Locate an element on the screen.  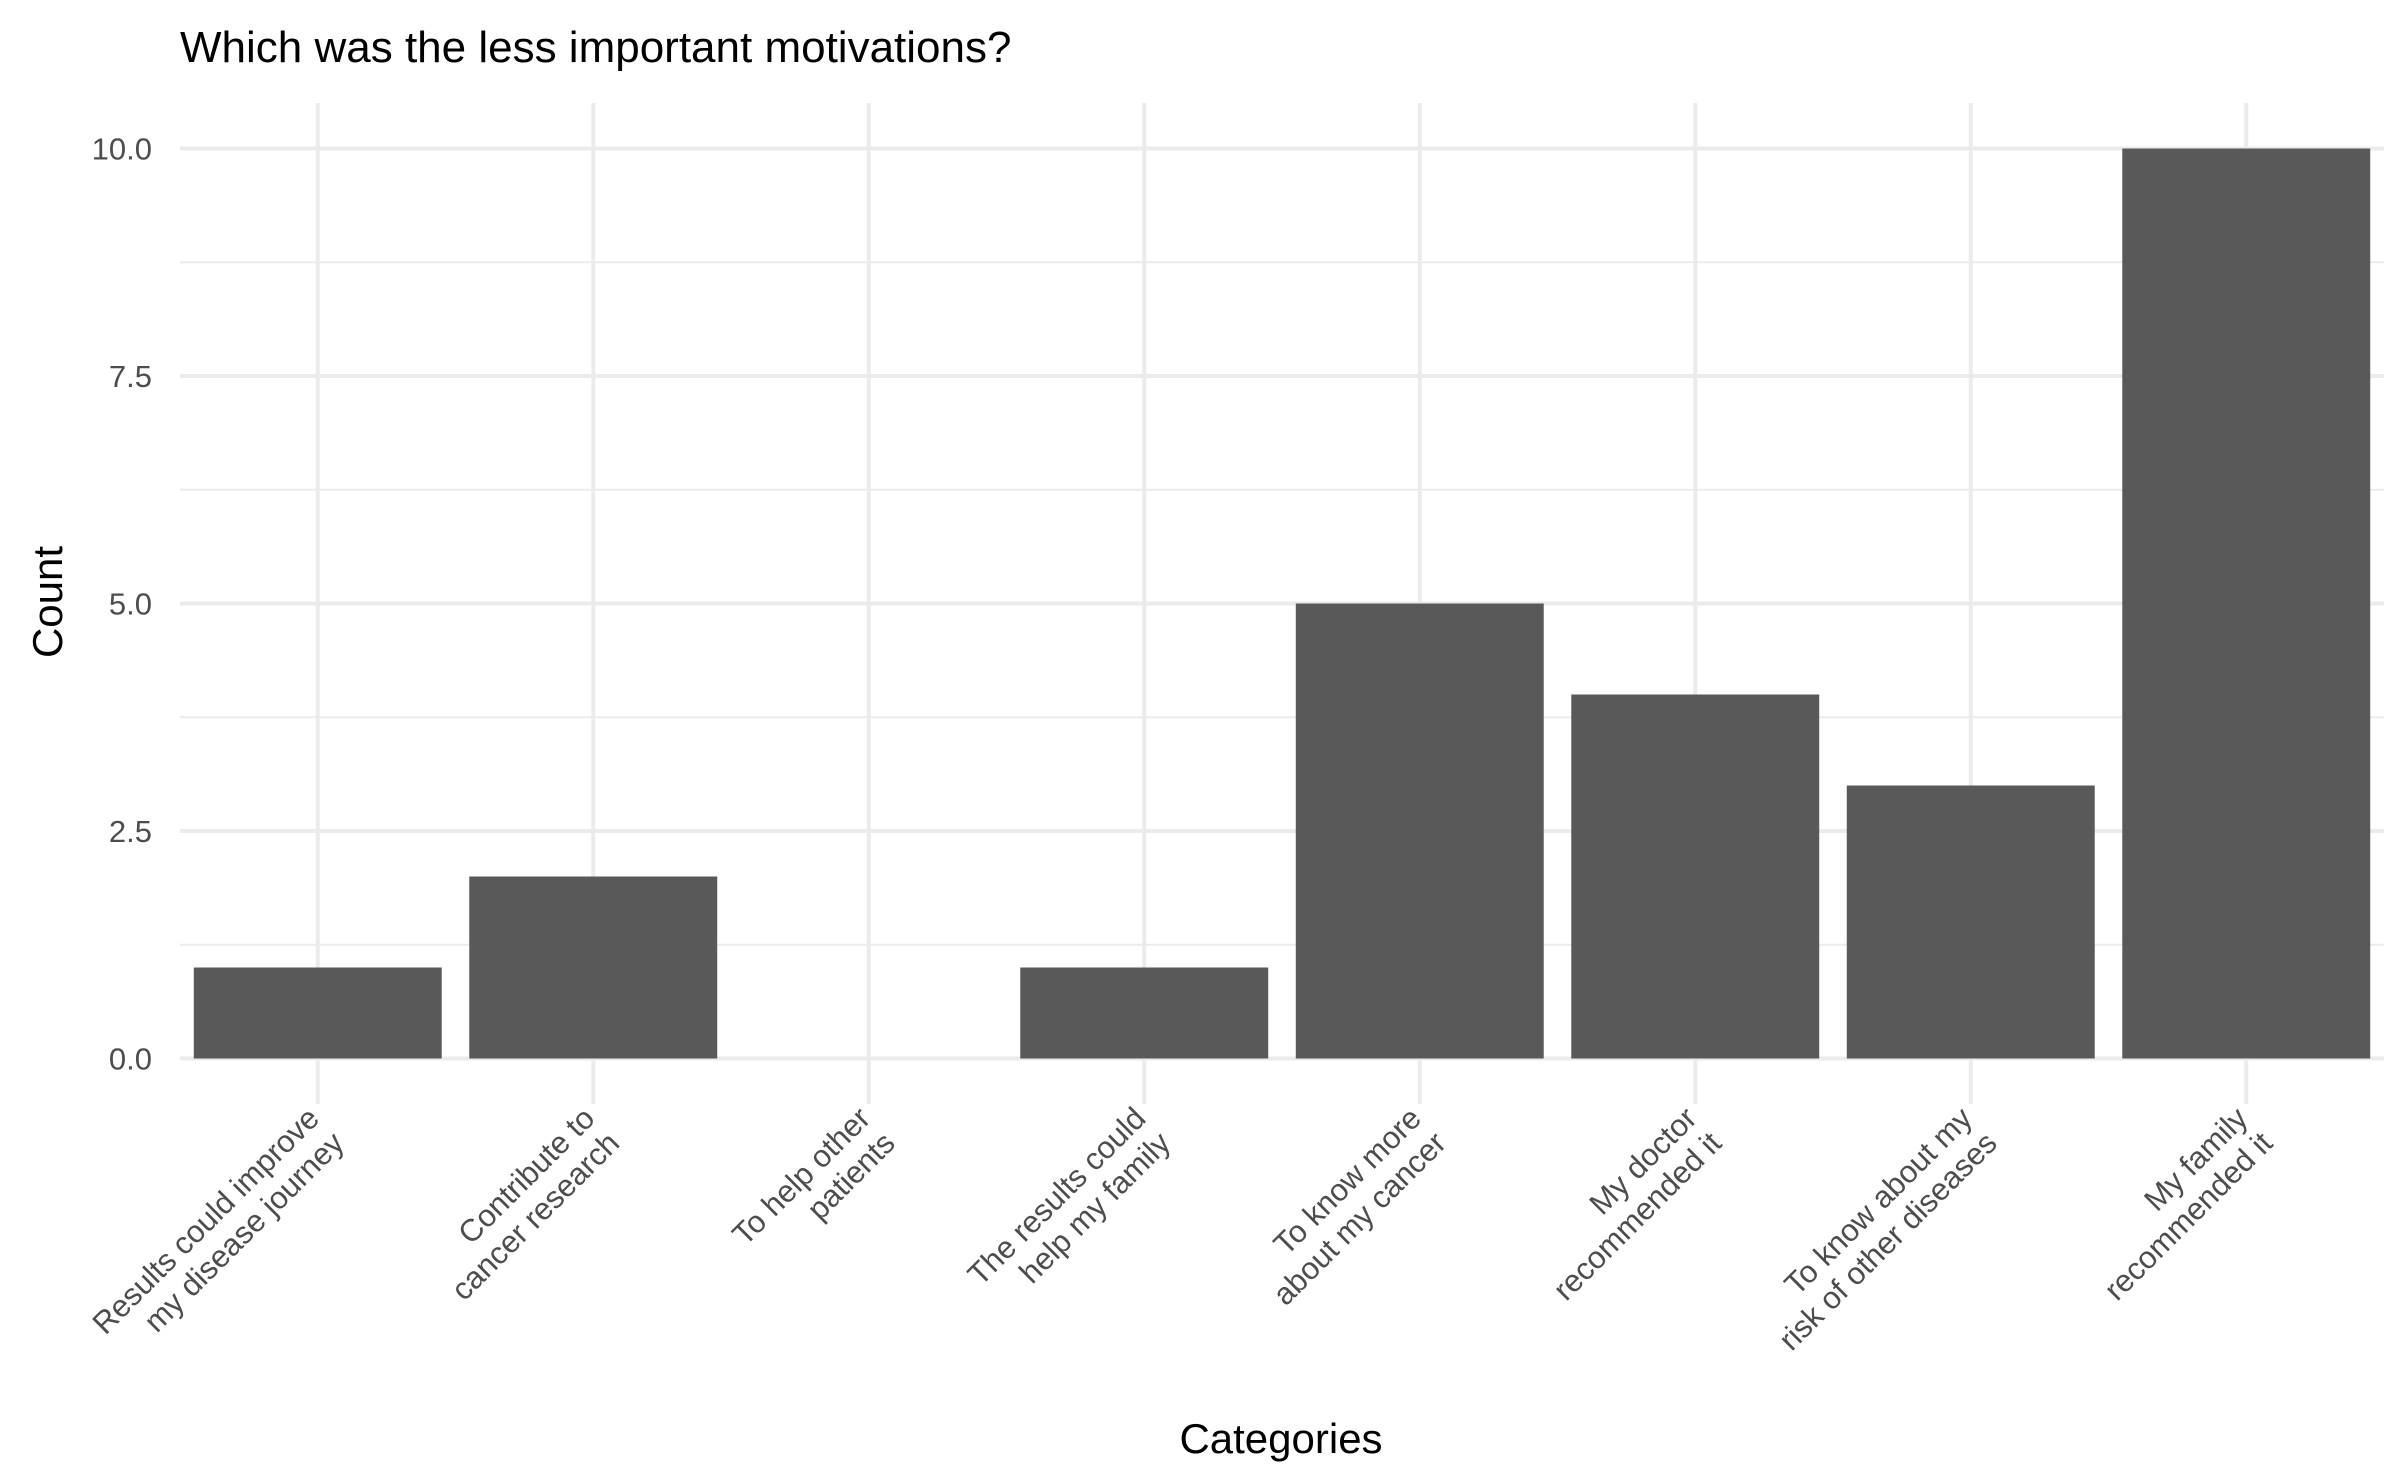
y-tick-labels: 0.0 2.5 5.0 7.5 10.0 is located at coordinates (122, 604).